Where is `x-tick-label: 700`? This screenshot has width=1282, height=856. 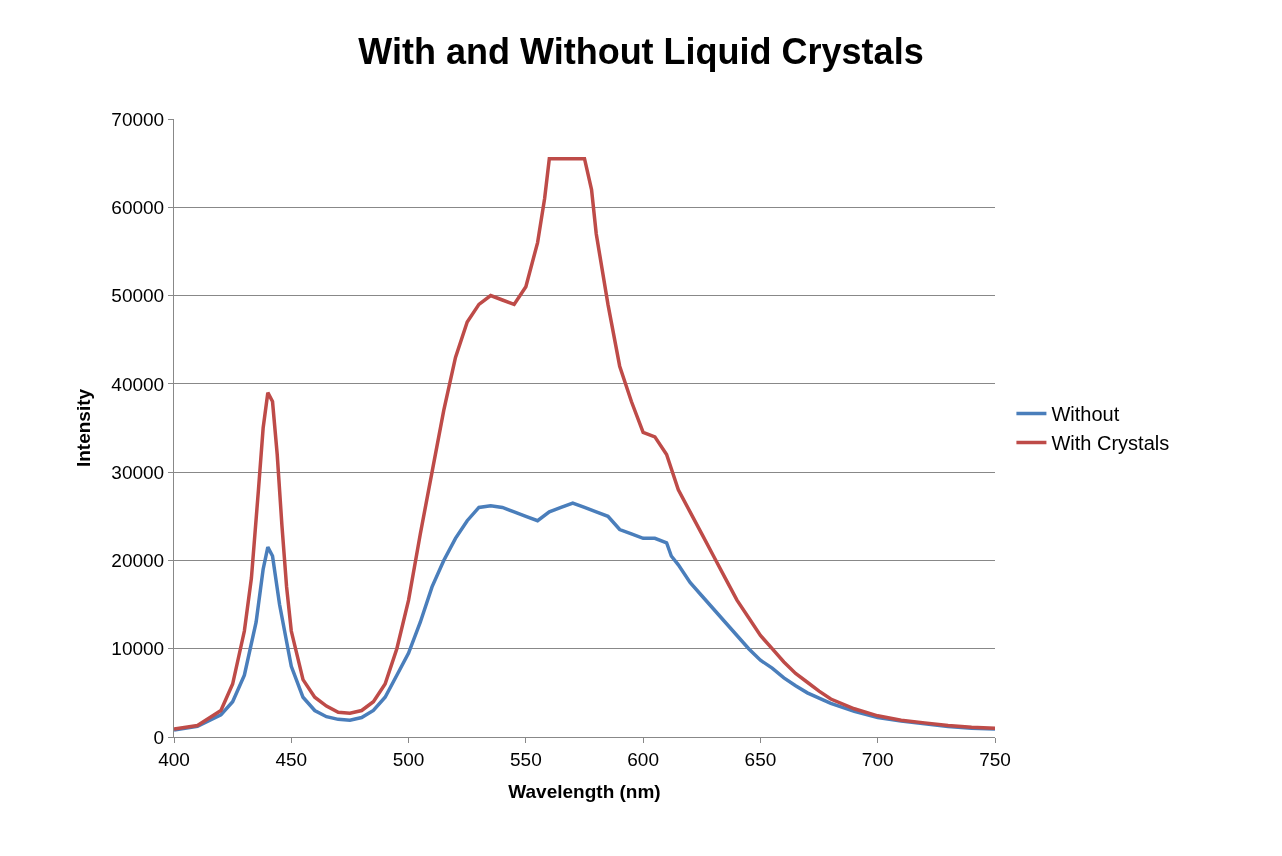
x-tick-label: 700 is located at coordinates (877, 759).